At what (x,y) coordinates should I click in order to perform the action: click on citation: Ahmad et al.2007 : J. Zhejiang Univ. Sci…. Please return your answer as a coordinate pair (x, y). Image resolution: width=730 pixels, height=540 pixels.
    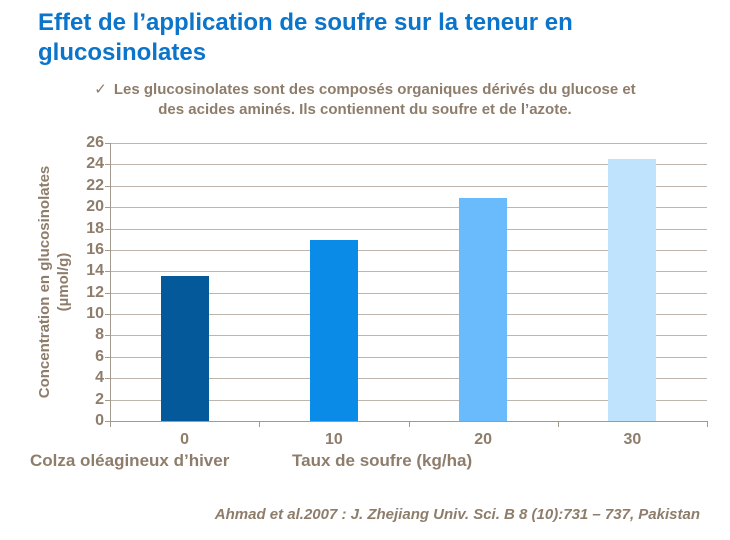
    Looking at the image, I should click on (457, 514).